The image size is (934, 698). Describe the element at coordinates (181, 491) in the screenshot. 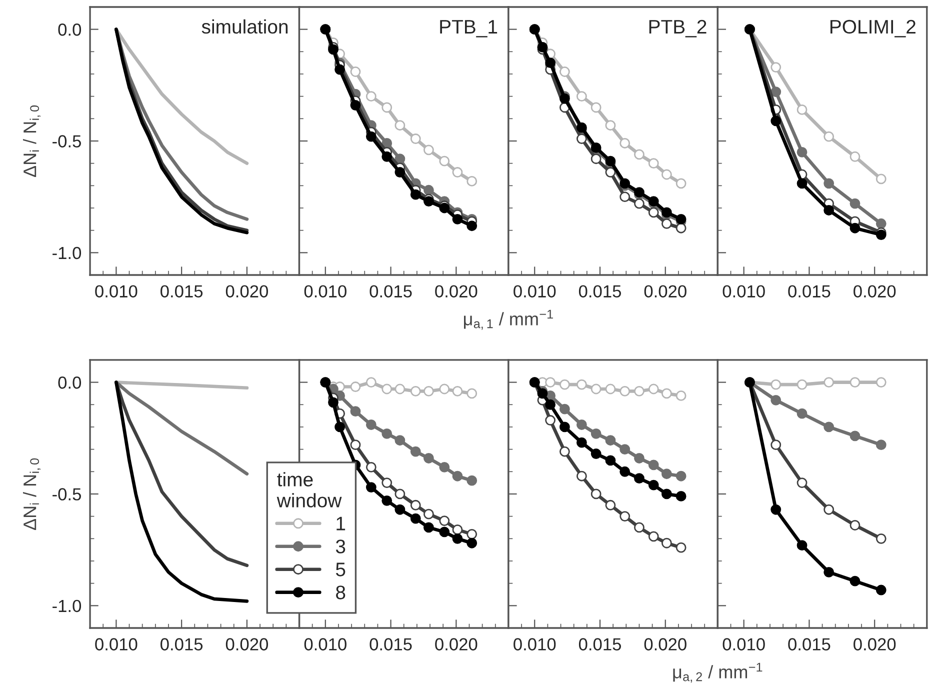

I see `line-series` at that location.